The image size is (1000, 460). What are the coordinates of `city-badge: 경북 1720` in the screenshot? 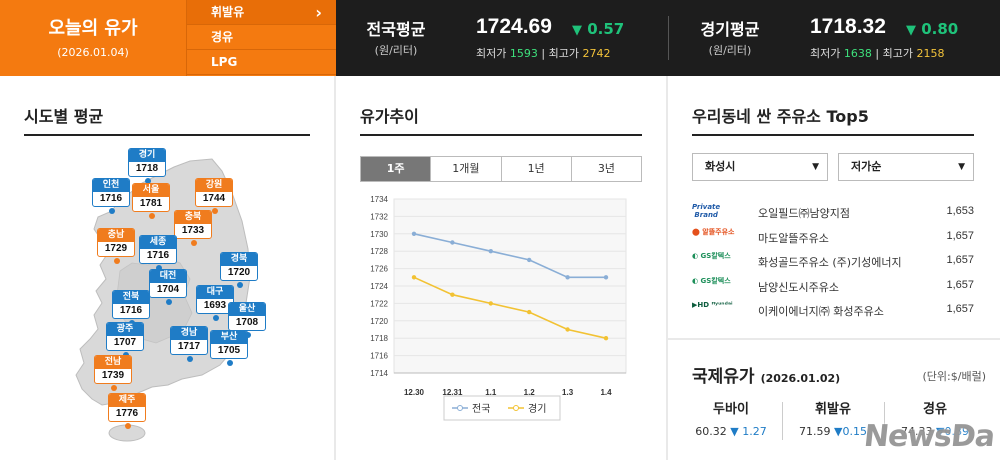 It's located at (239, 266).